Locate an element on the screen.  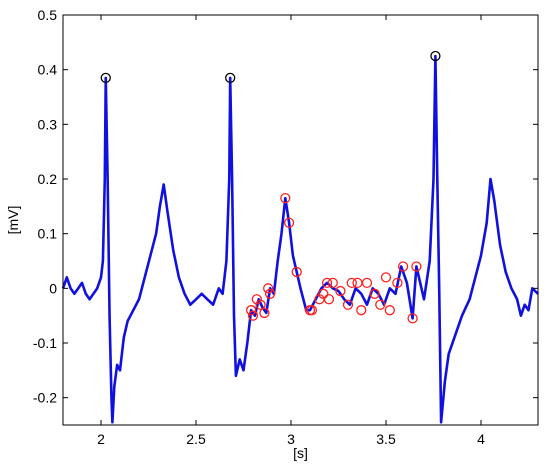
y-tick-label: -0.2 is located at coordinates (45, 398).